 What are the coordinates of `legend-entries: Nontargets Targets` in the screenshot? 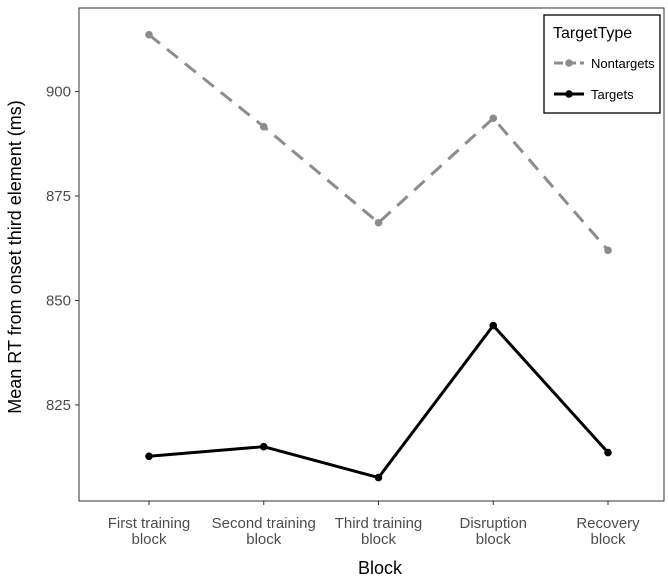 It's located at (604, 79).